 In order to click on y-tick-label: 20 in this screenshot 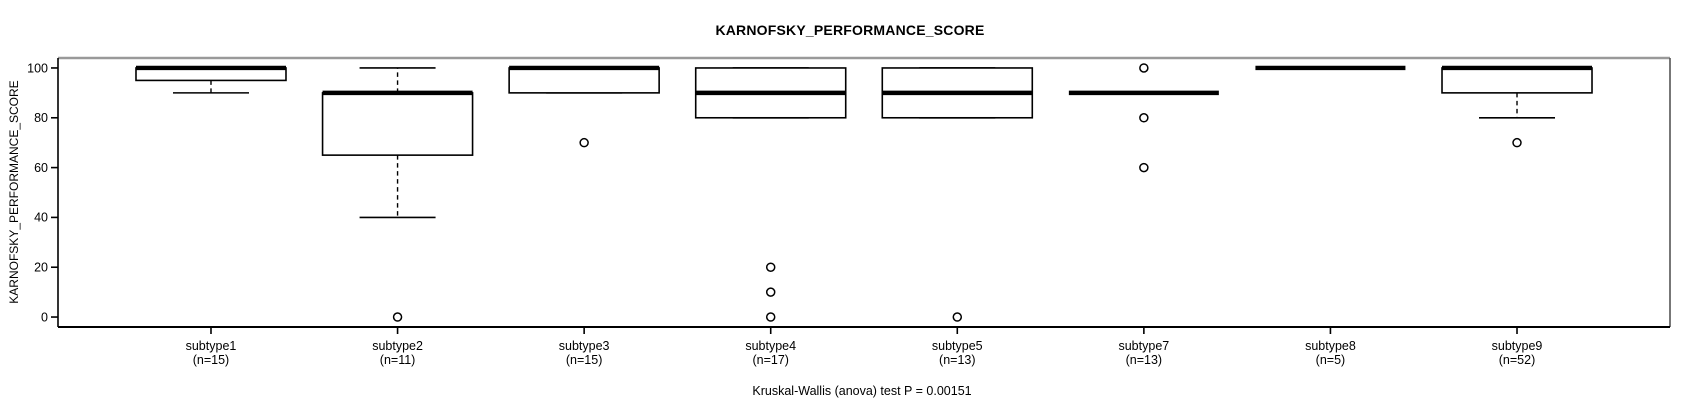, I will do `click(41, 268)`.